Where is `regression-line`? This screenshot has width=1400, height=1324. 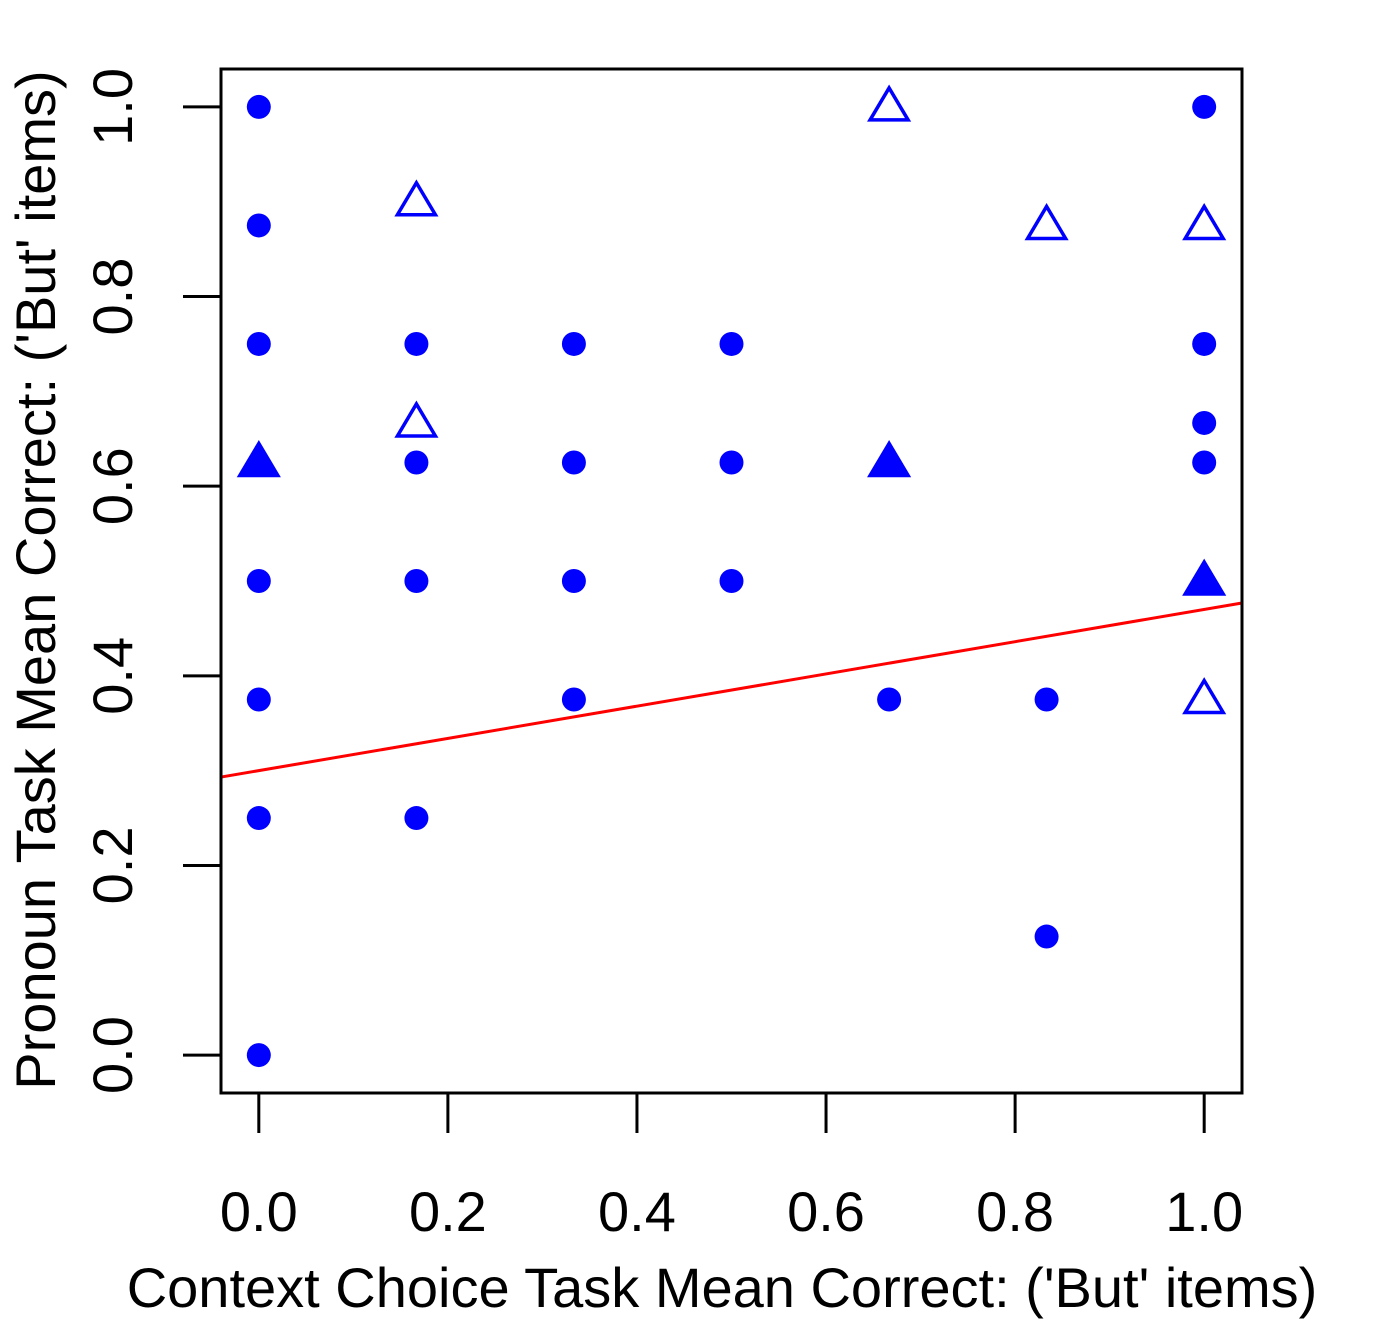 regression-line is located at coordinates (731, 690).